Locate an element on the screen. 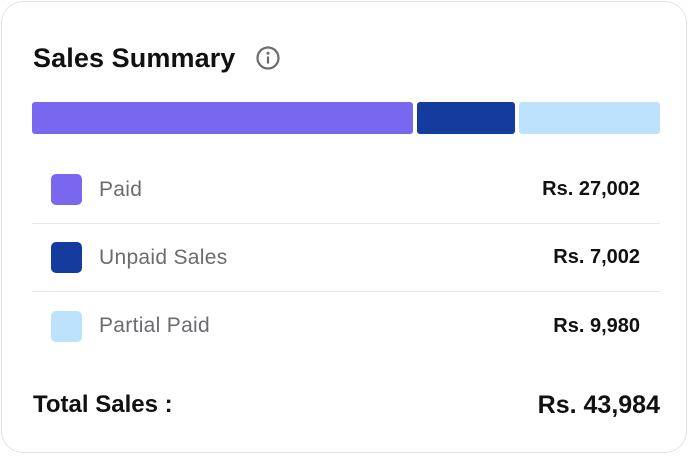  bar-segment-partial is located at coordinates (589, 118).